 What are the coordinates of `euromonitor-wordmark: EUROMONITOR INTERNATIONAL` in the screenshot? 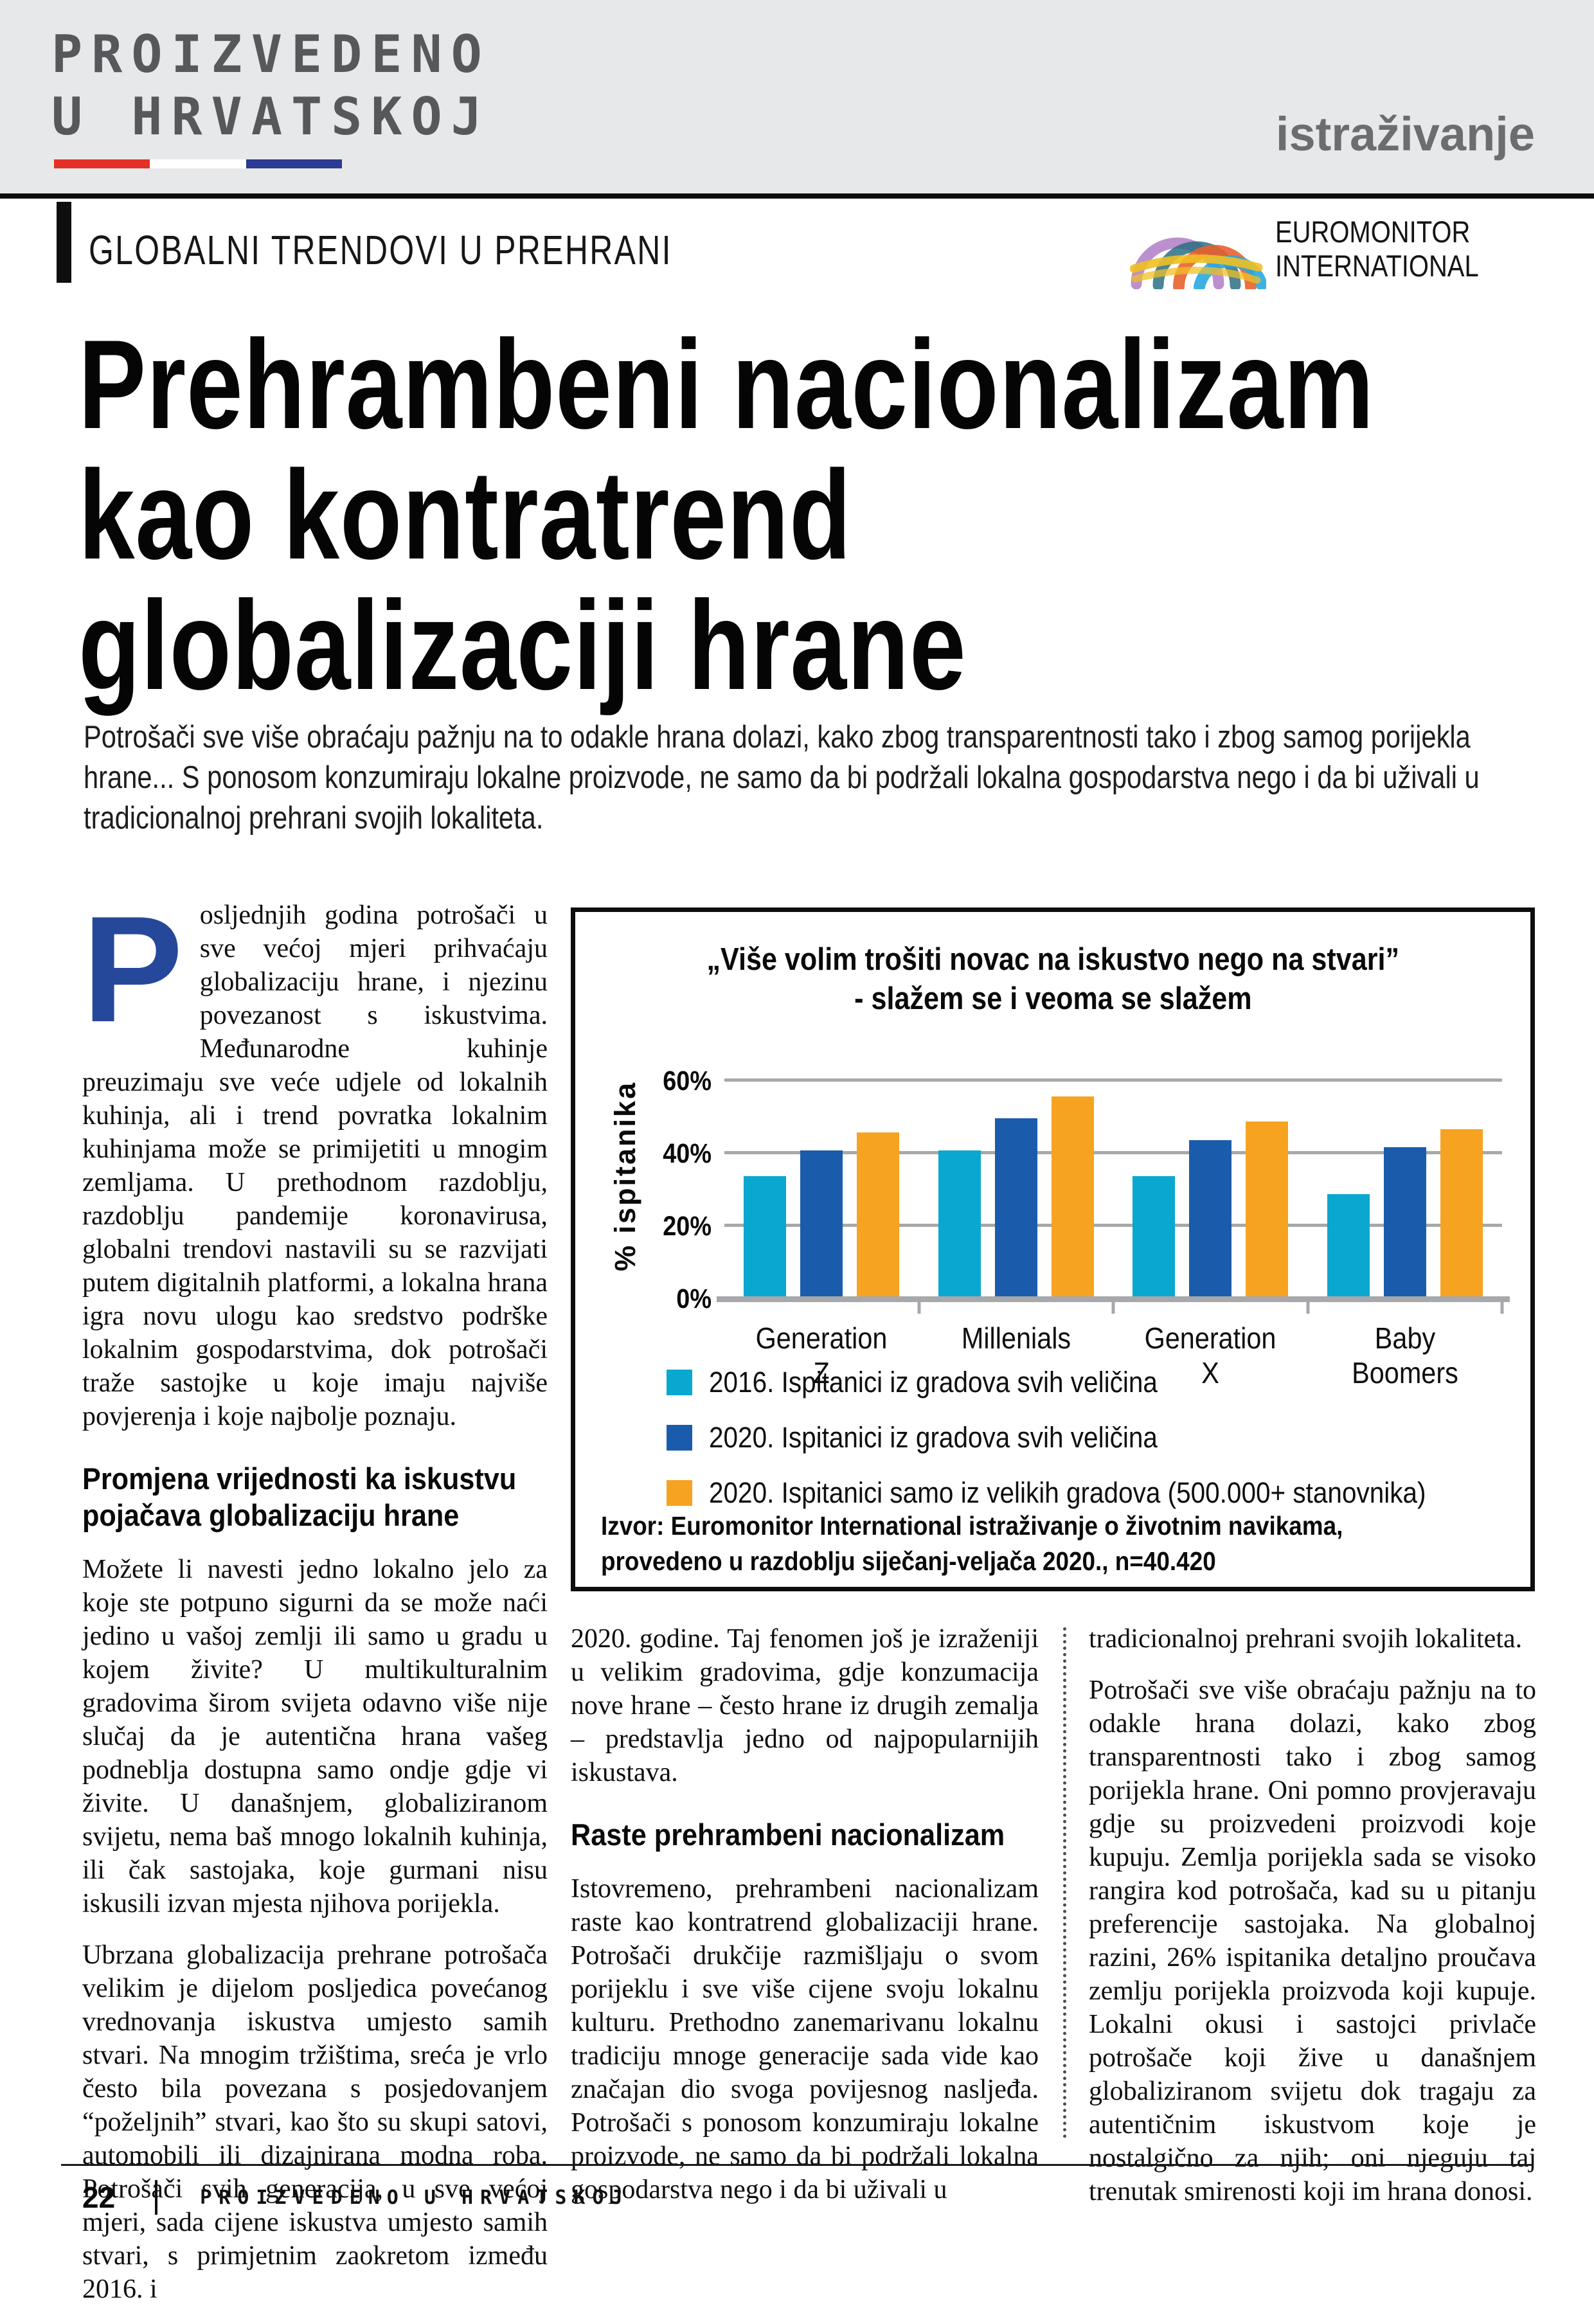 It's located at (1377, 249).